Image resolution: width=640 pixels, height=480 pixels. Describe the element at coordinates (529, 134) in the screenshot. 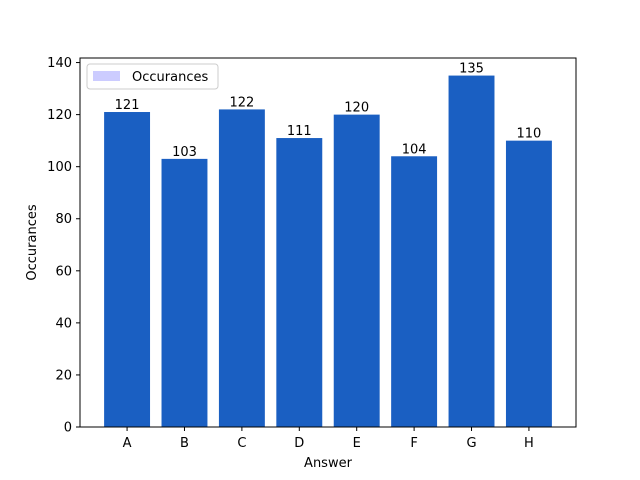

I see `data-label-H: 110` at that location.